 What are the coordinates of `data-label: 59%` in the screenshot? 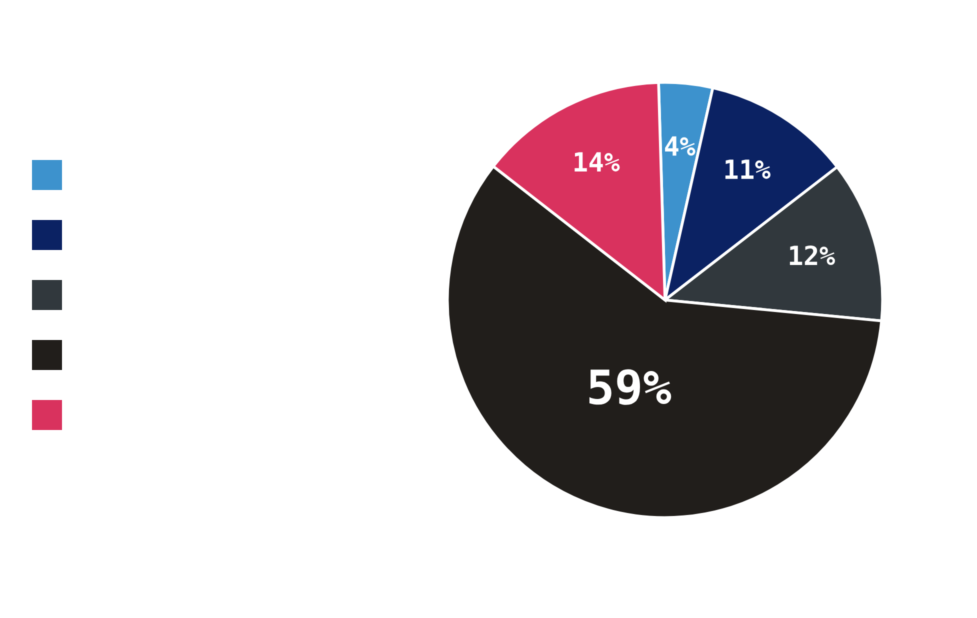 It's located at (630, 387).